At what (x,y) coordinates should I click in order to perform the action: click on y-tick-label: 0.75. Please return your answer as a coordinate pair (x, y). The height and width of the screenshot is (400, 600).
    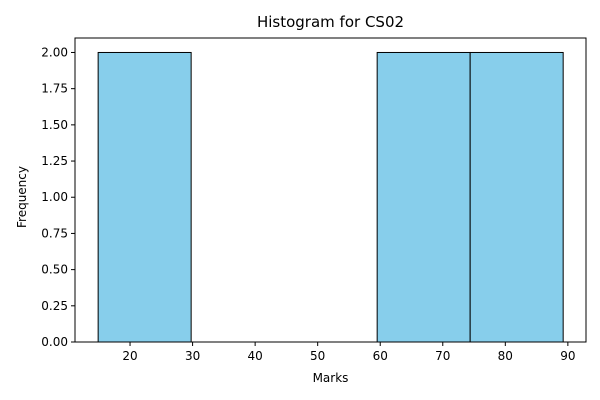
    Looking at the image, I should click on (54, 233).